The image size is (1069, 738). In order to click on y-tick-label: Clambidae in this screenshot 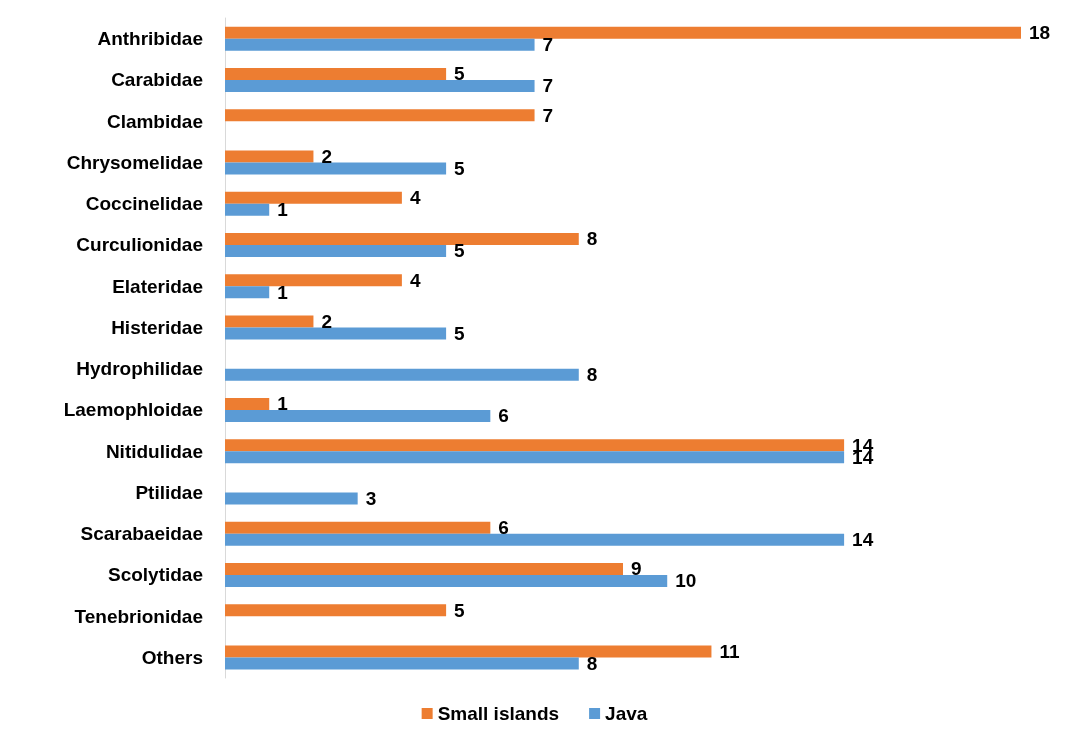, I will do `click(154, 121)`.